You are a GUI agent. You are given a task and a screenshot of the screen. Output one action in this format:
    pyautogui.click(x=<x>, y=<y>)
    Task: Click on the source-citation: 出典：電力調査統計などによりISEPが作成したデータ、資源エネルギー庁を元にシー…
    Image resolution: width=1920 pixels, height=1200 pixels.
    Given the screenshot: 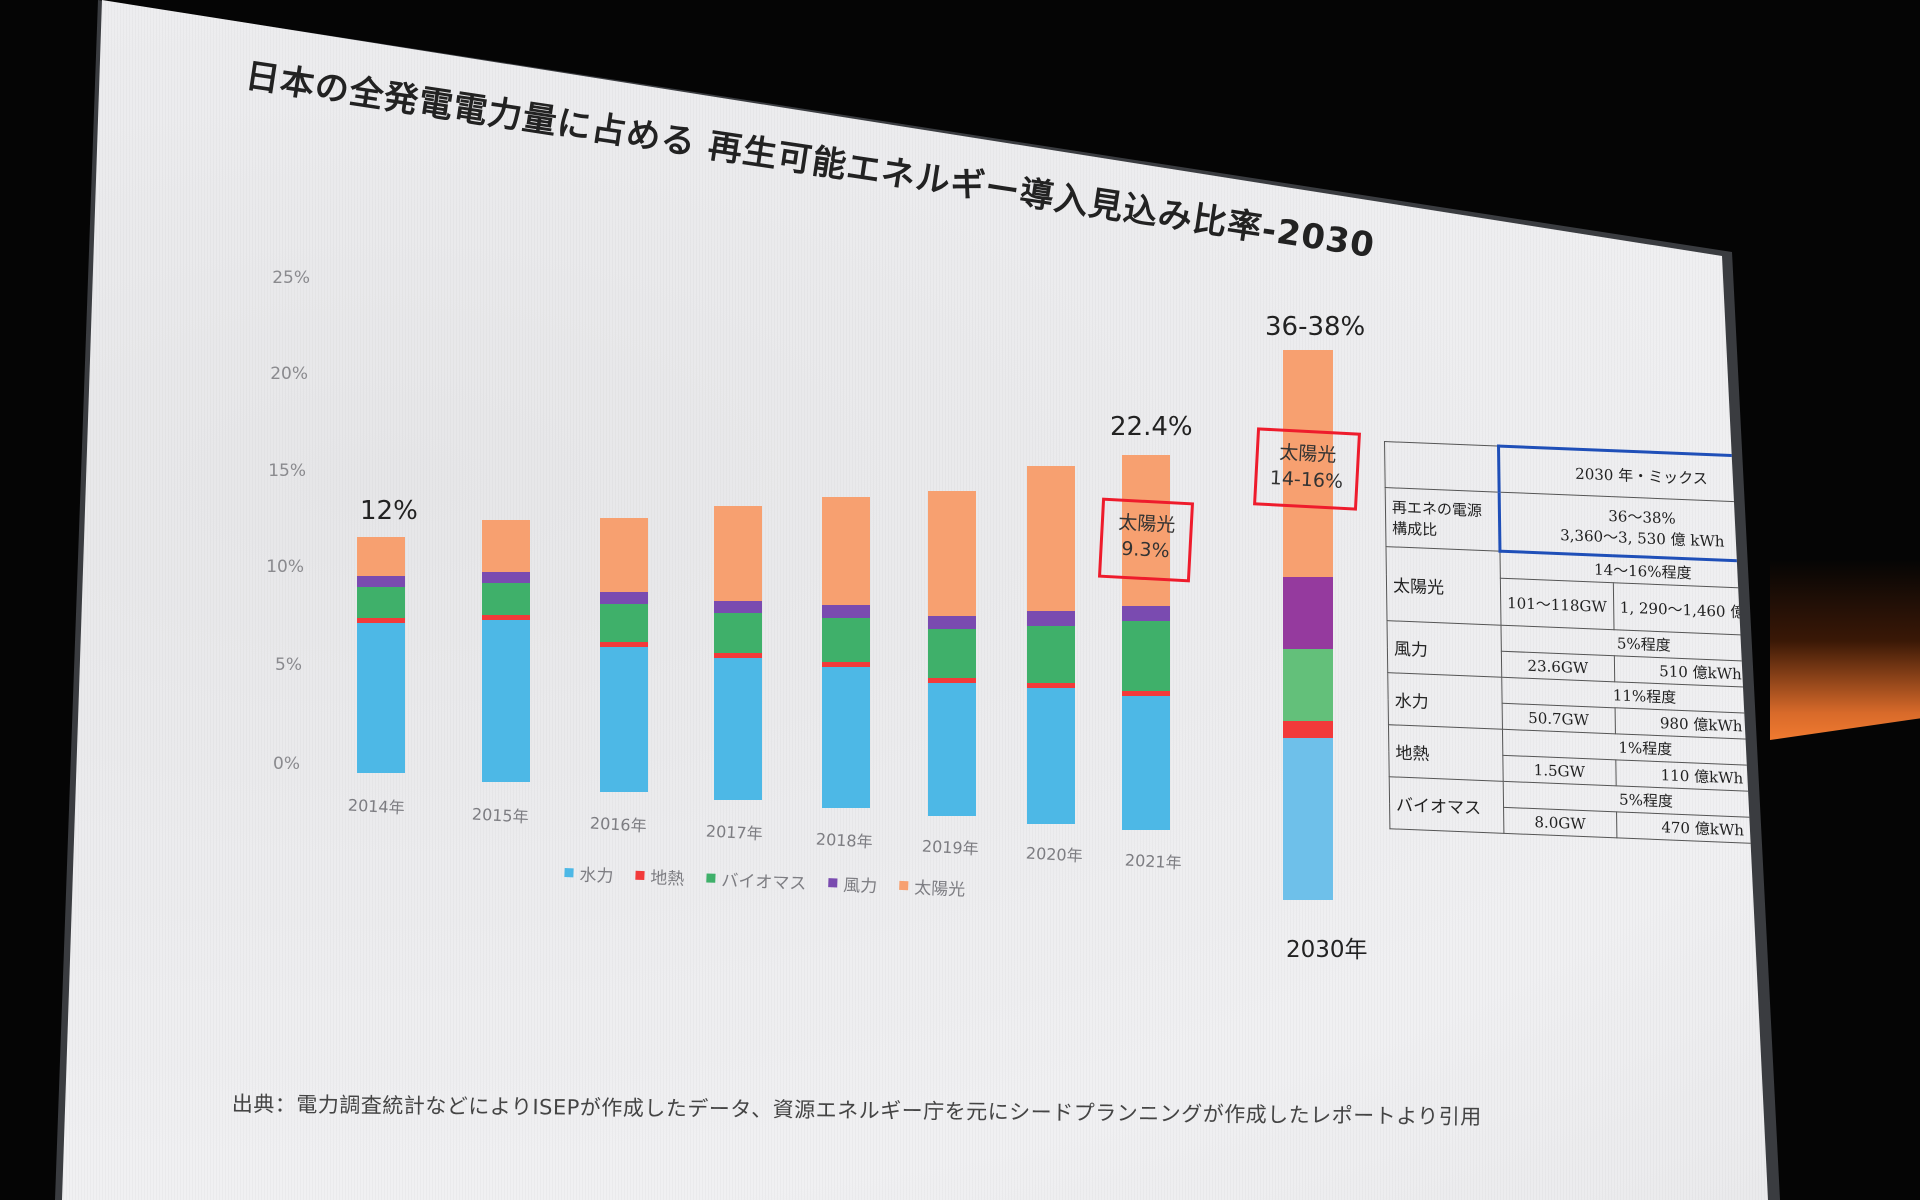 What is the action you would take?
    pyautogui.click(x=856, y=1110)
    